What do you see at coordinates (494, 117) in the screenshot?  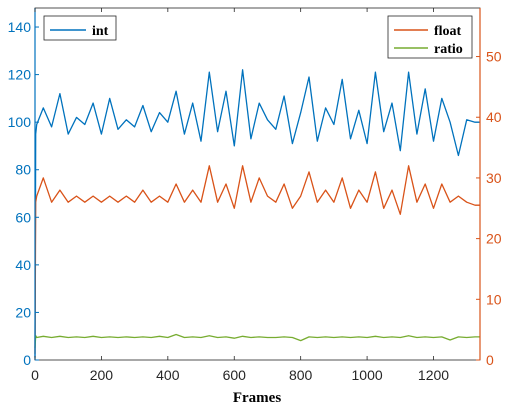 I see `right-y-tick-label: 40` at bounding box center [494, 117].